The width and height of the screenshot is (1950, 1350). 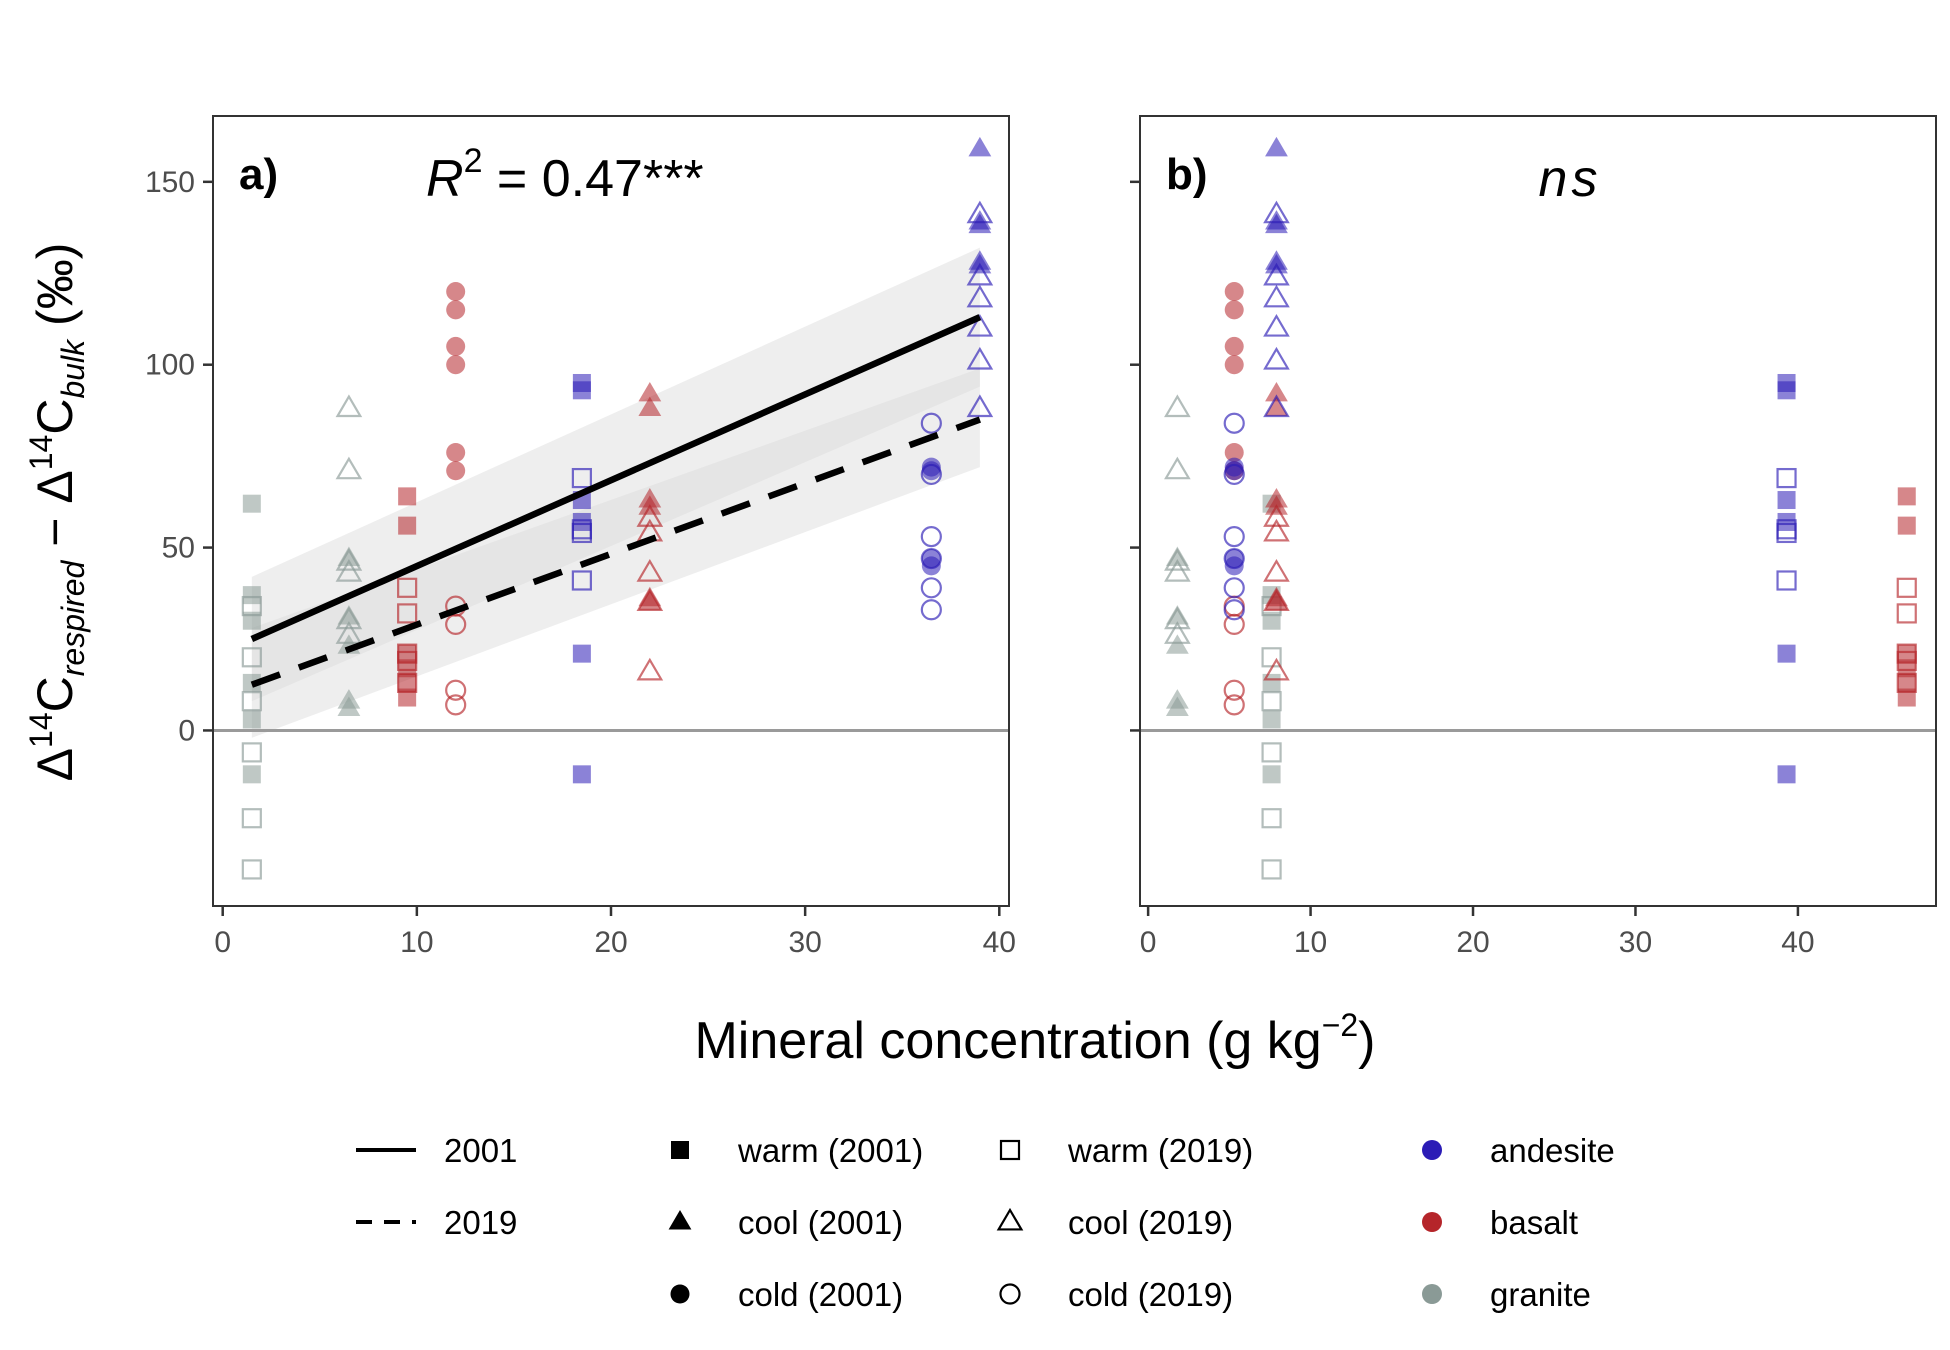 I want to click on y-axis-delta-2: Δ, so click(x=55, y=486).